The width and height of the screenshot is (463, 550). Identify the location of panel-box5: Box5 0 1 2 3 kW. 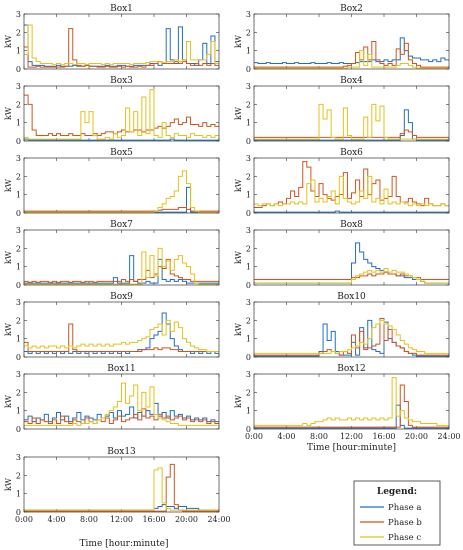
(112, 183).